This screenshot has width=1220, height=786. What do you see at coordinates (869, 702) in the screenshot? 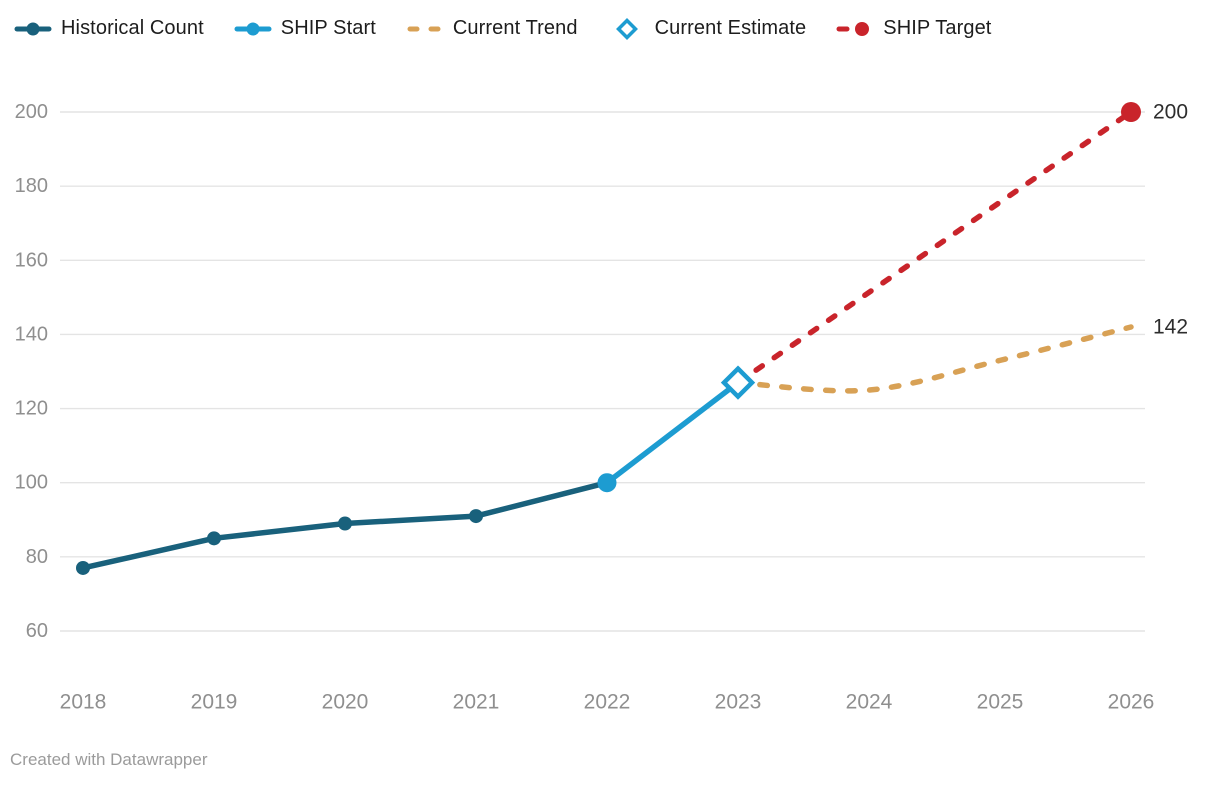
I see `x-tick-label: 2024` at bounding box center [869, 702].